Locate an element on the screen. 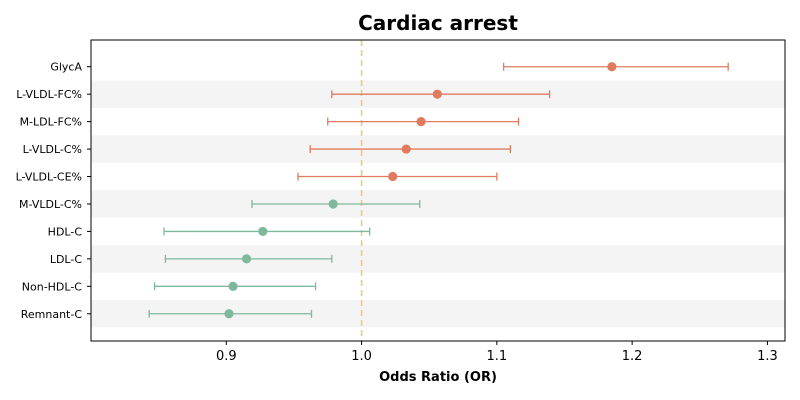  y-tick-label: L-VLDL-FC% is located at coordinates (49, 94).